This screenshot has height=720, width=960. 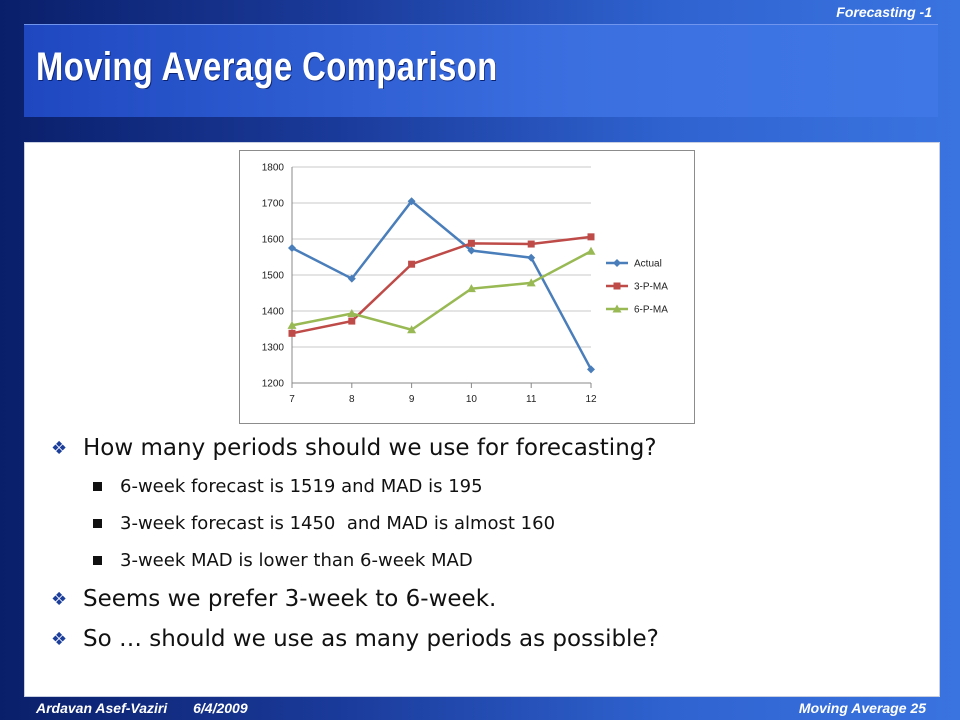 I want to click on x-tick-label: 7, so click(x=292, y=399).